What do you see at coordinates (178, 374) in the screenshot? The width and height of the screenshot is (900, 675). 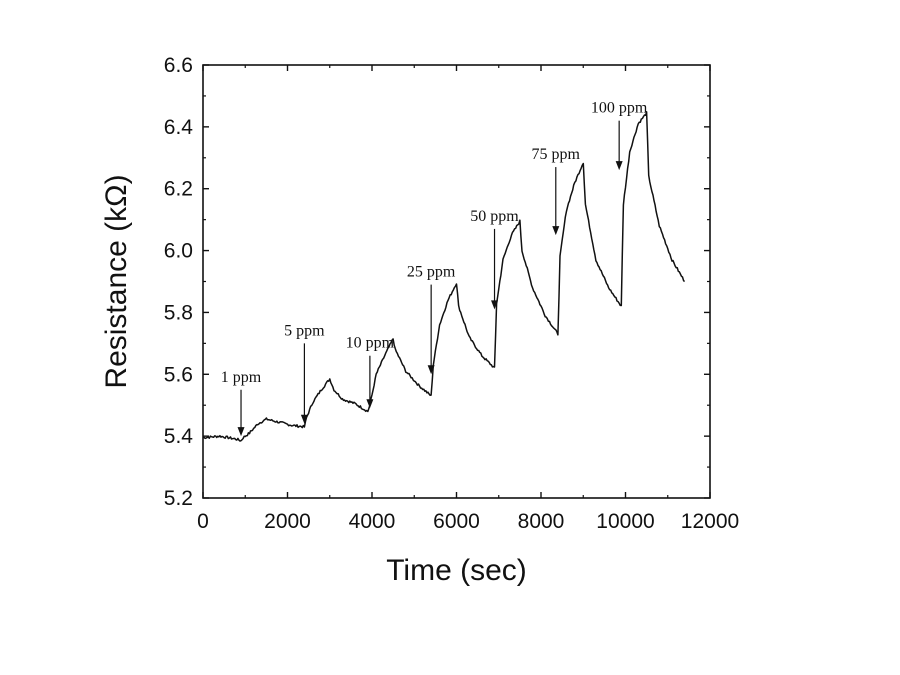 I see `y-tick-label: 5.6` at bounding box center [178, 374].